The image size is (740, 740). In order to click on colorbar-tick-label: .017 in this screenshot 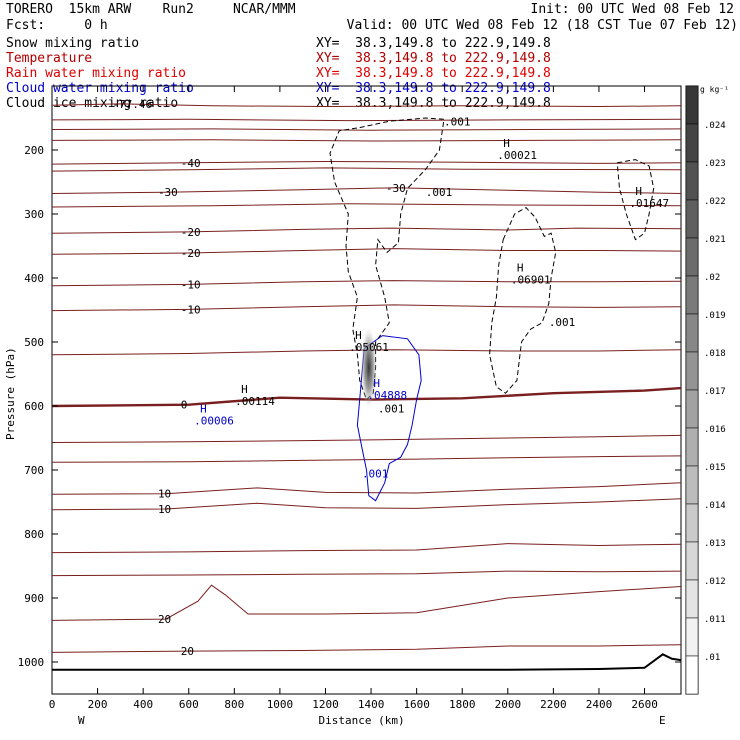, I will do `click(715, 392)`.